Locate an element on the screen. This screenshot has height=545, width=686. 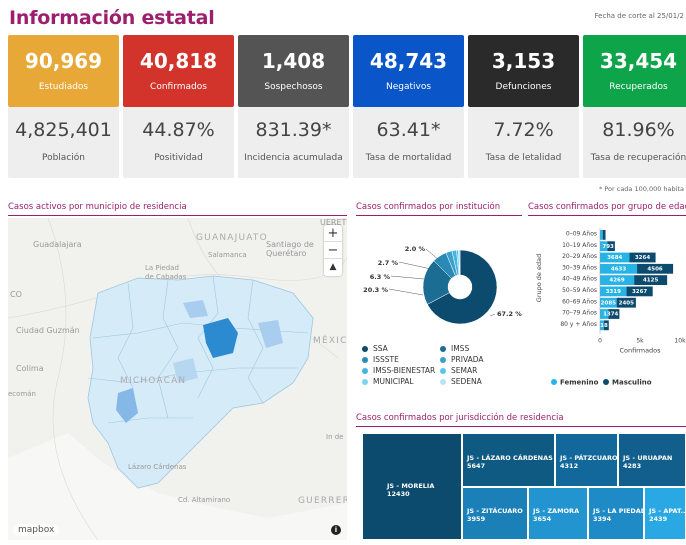
card-label: Estudiados is located at coordinates (63, 87).